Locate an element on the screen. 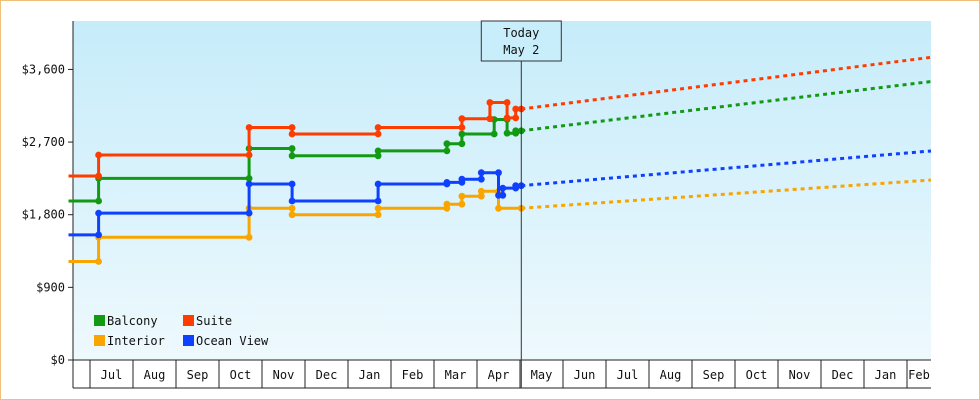 The height and width of the screenshot is (400, 980). x-tick-label: Jun is located at coordinates (585, 375).